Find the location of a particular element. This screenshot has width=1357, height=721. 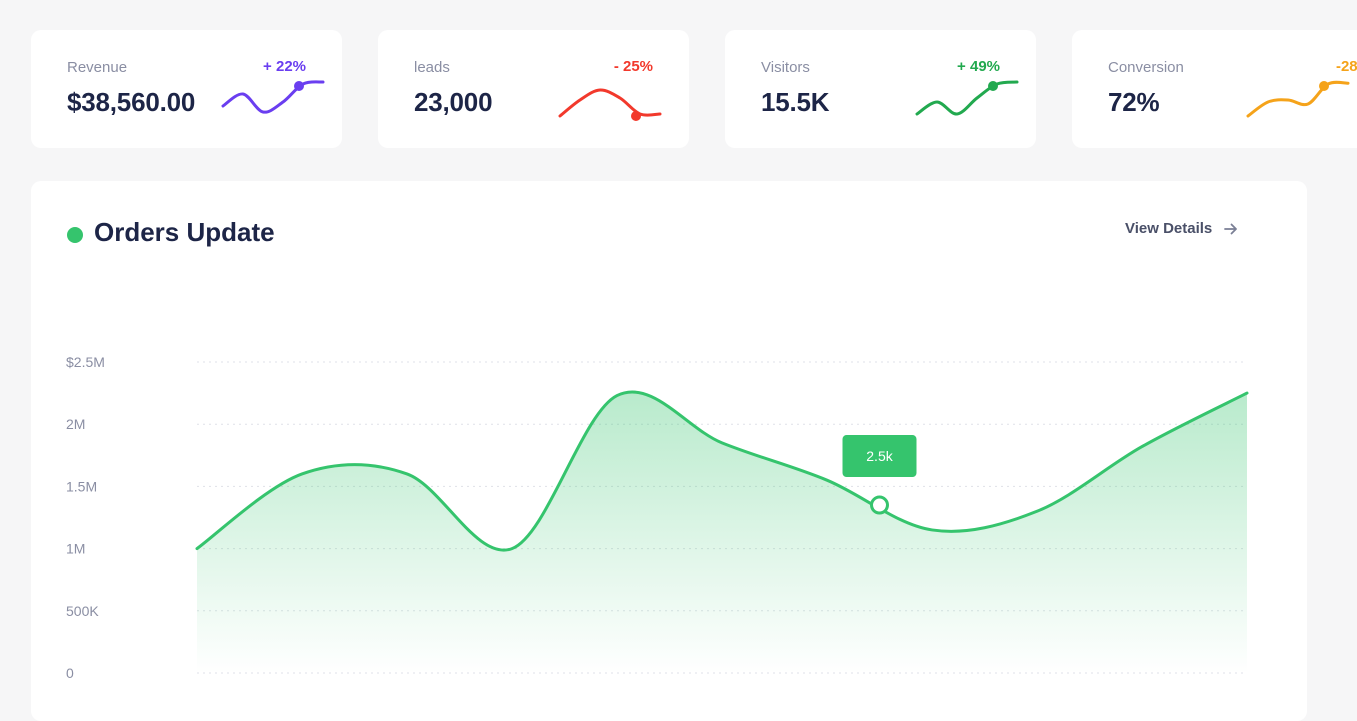

stat-card-revenue: Revenue $38,560.00 + 22% is located at coordinates (186, 89).